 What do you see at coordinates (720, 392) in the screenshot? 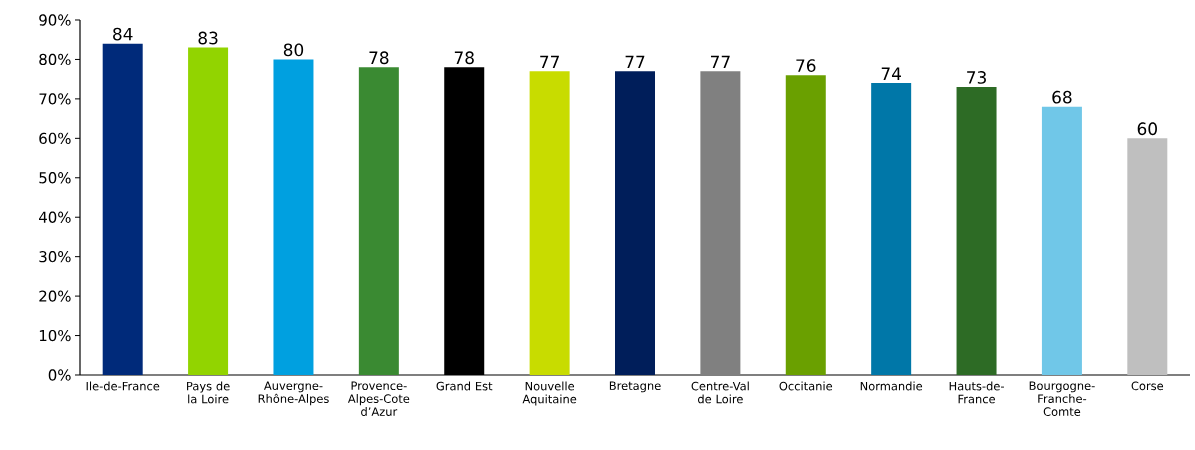
I see `x-tick-label: Centre-Val de Loire` at bounding box center [720, 392].